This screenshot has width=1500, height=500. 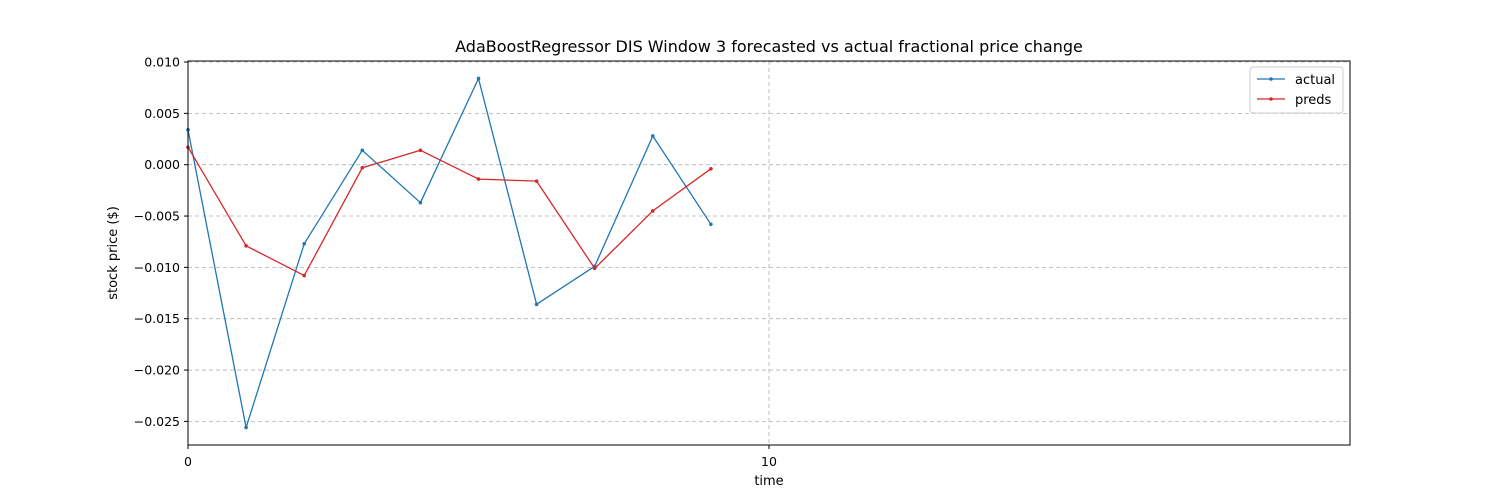 What do you see at coordinates (162, 113) in the screenshot?
I see `y-tick-label: 0.005` at bounding box center [162, 113].